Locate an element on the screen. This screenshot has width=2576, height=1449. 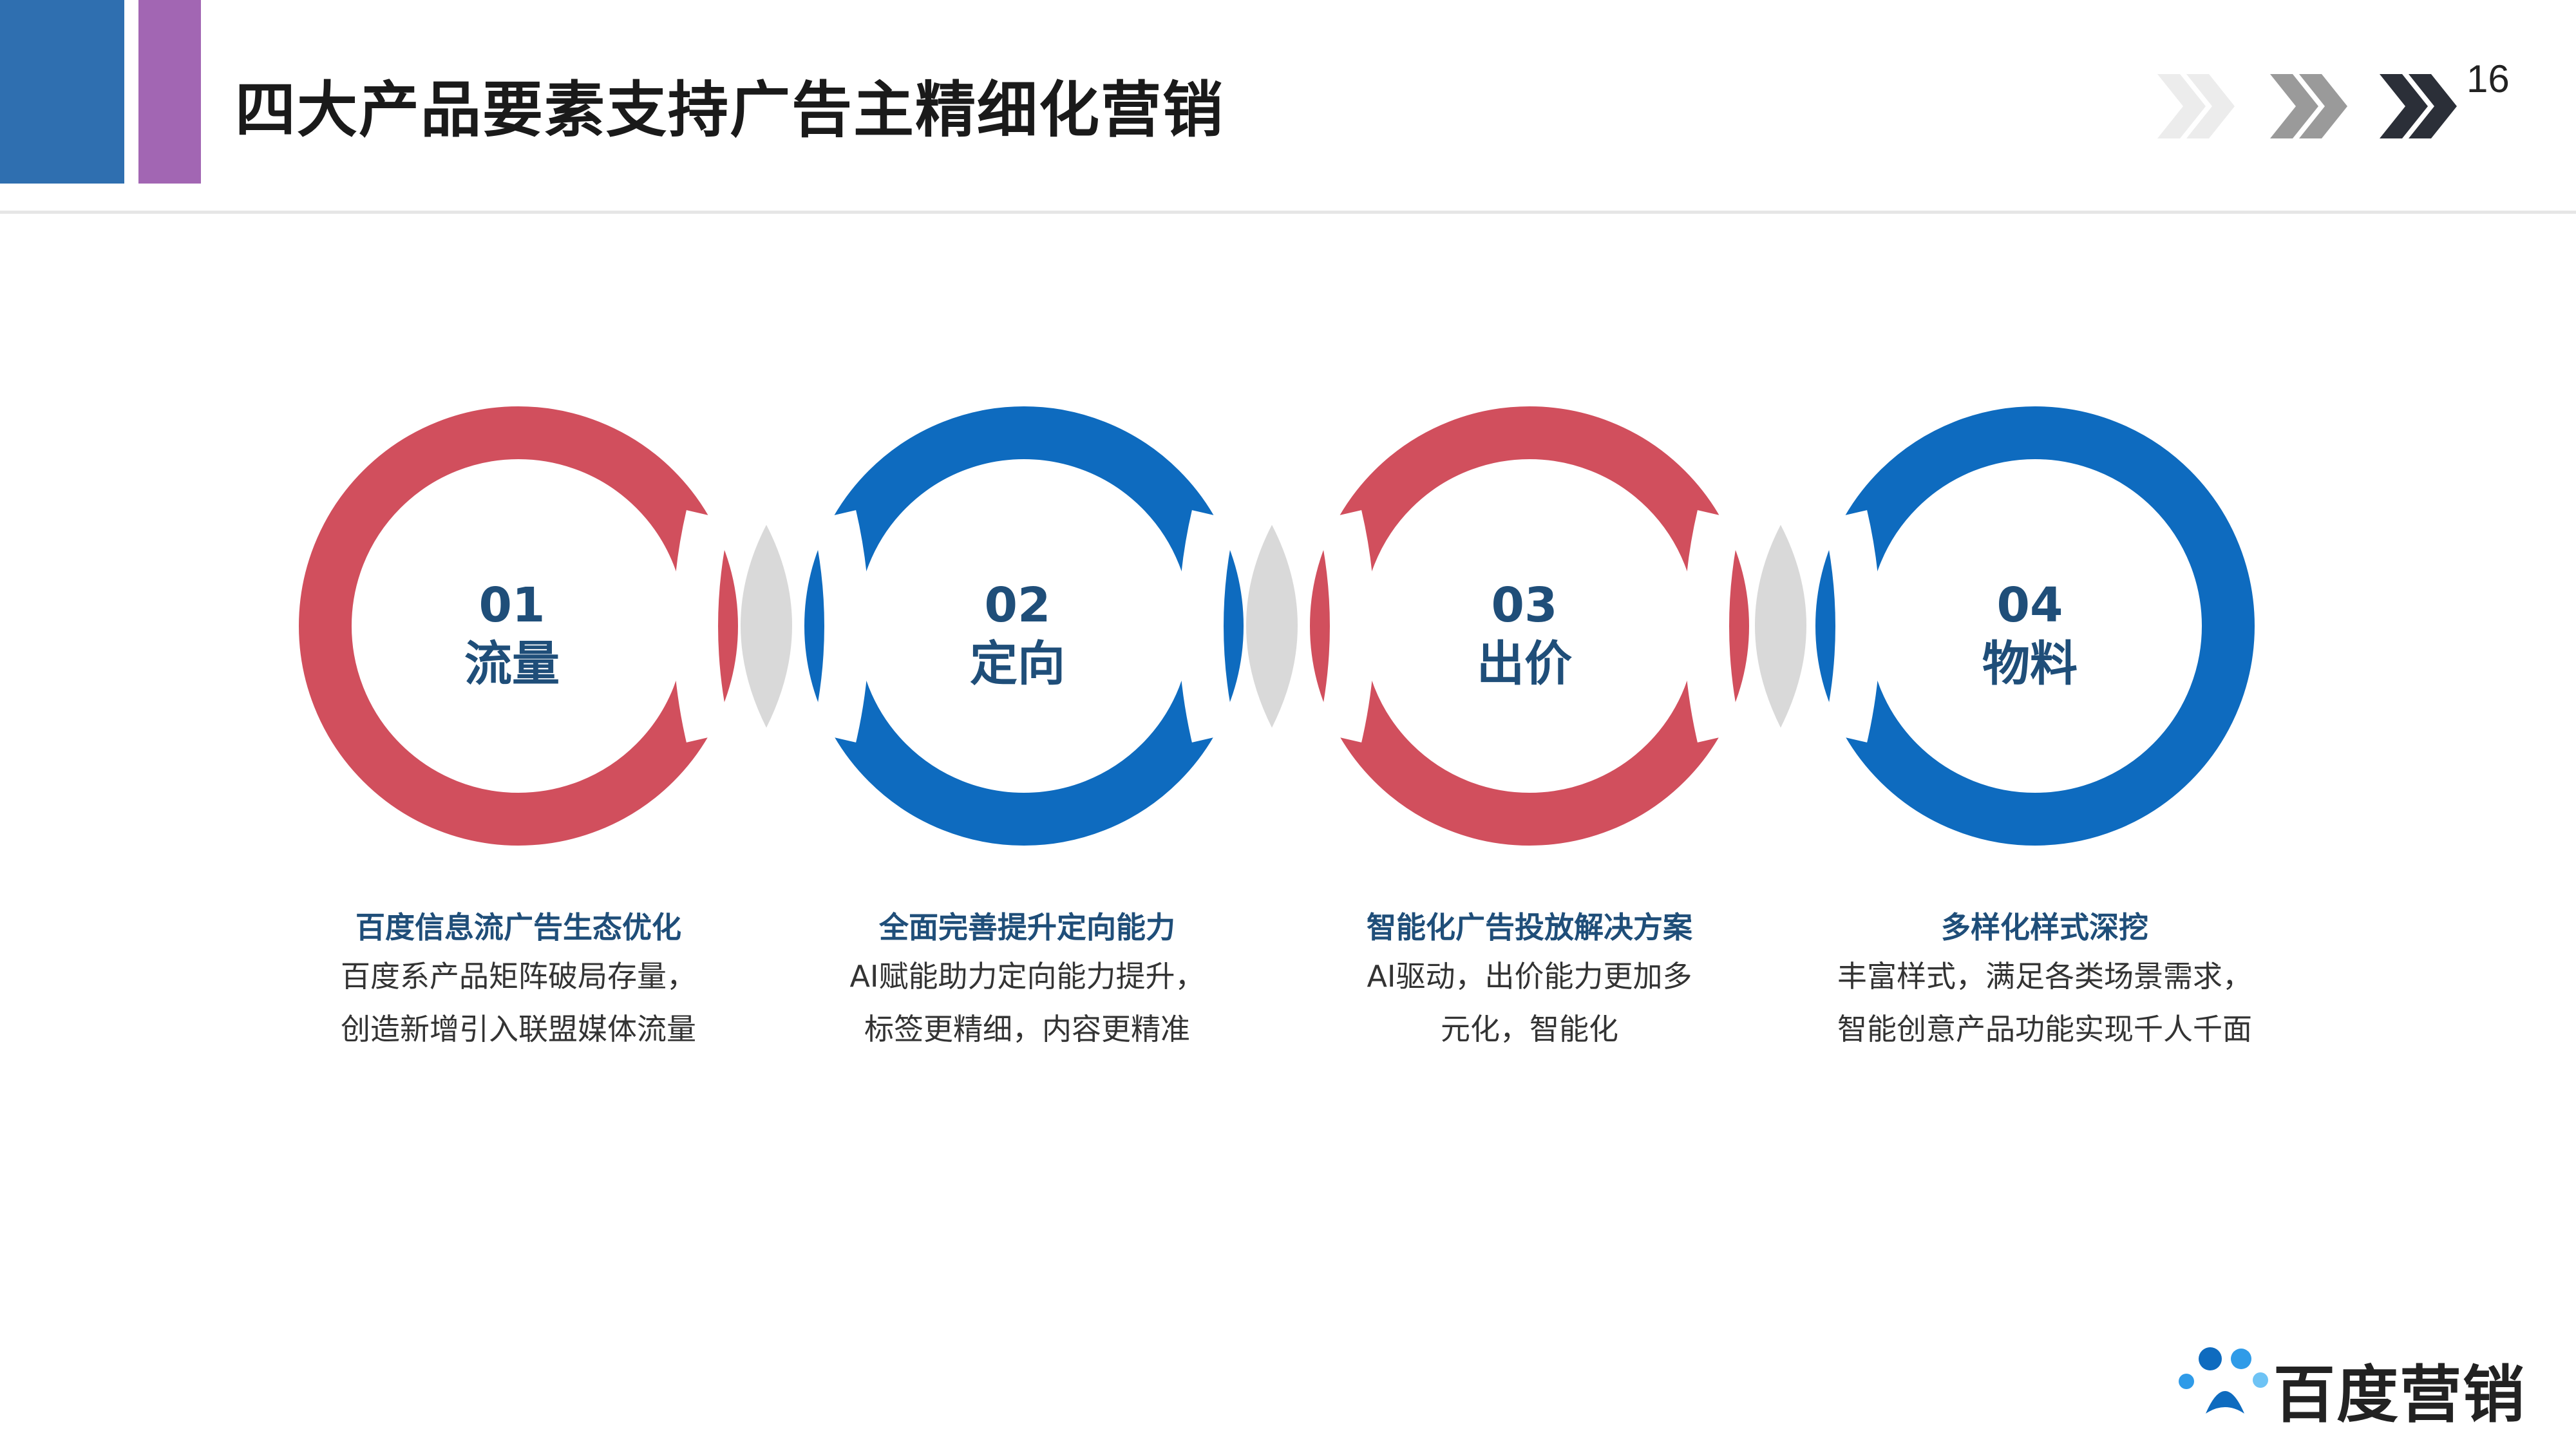
logo-text: 百度营销 is located at coordinates (2399, 1395).